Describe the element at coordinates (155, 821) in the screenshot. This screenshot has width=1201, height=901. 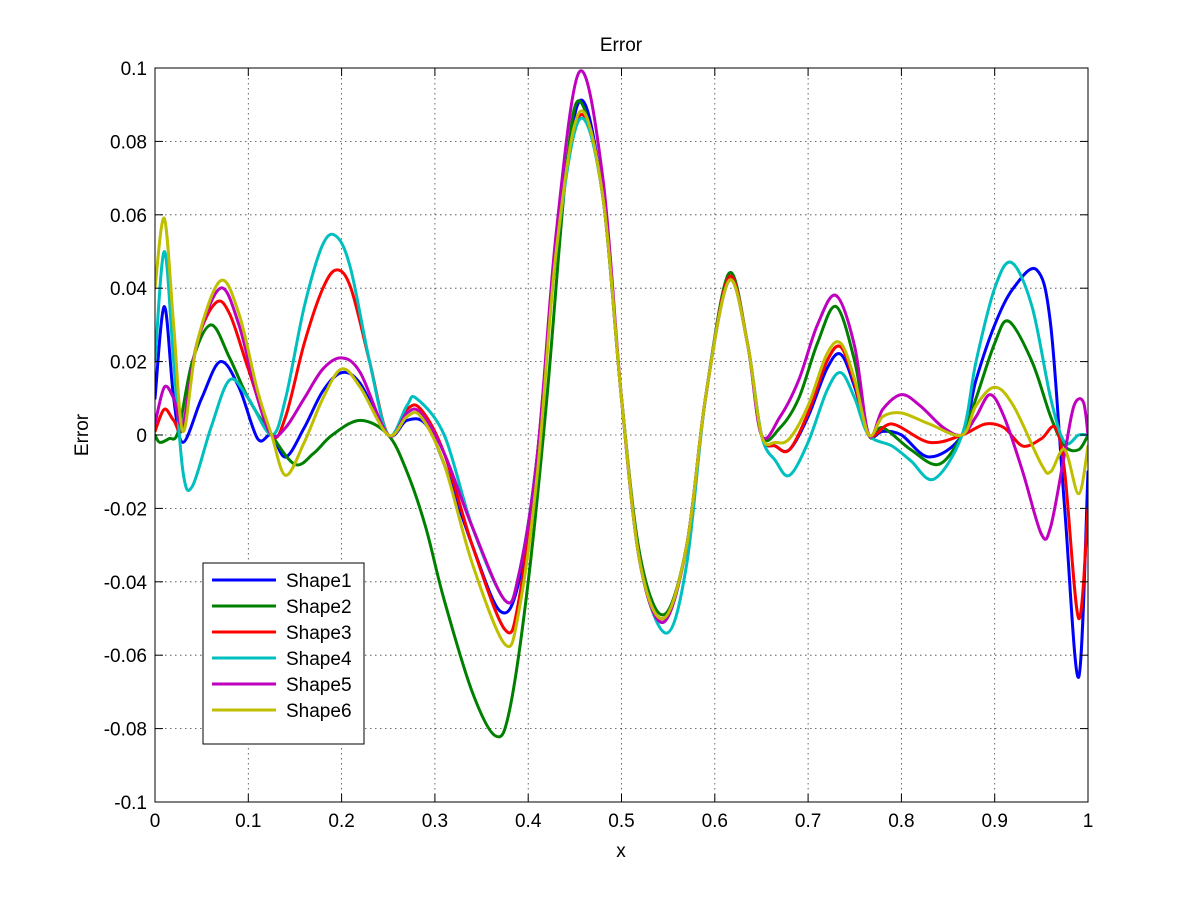
I see `x-tick-label: 0` at that location.